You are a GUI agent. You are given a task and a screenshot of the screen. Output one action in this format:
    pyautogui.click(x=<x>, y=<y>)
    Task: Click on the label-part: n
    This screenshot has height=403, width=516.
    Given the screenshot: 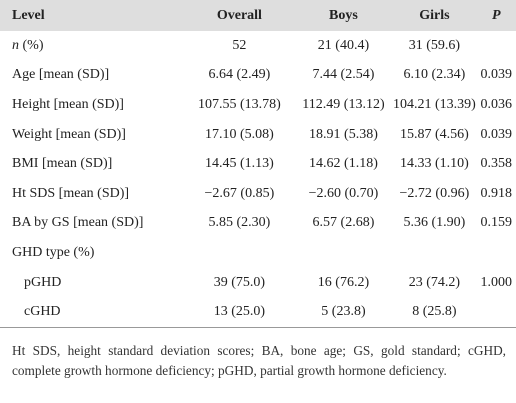 What is the action you would take?
    pyautogui.click(x=15, y=45)
    